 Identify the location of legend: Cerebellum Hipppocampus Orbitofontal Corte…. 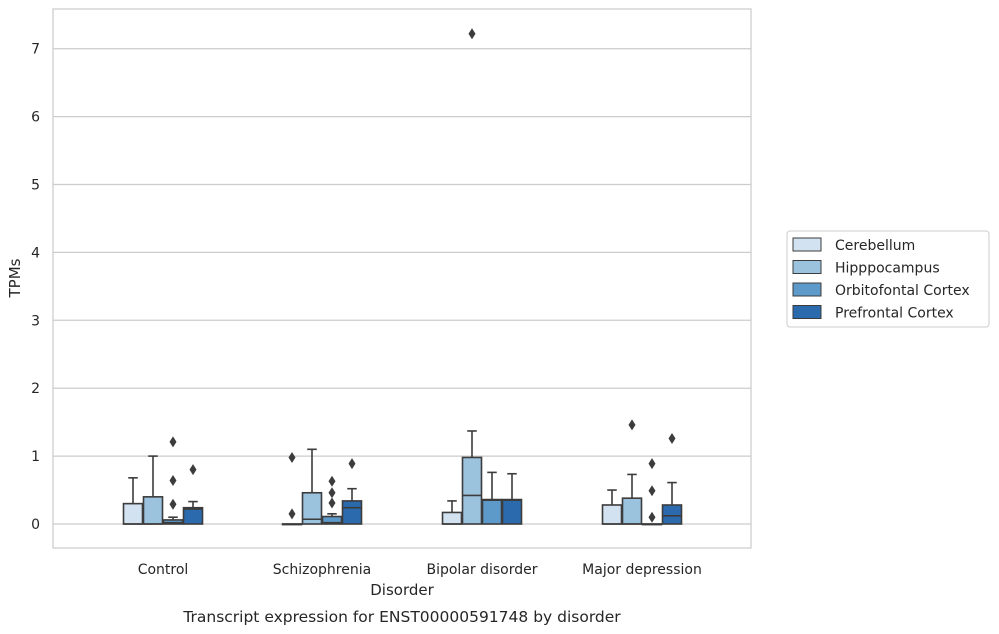
(888, 279).